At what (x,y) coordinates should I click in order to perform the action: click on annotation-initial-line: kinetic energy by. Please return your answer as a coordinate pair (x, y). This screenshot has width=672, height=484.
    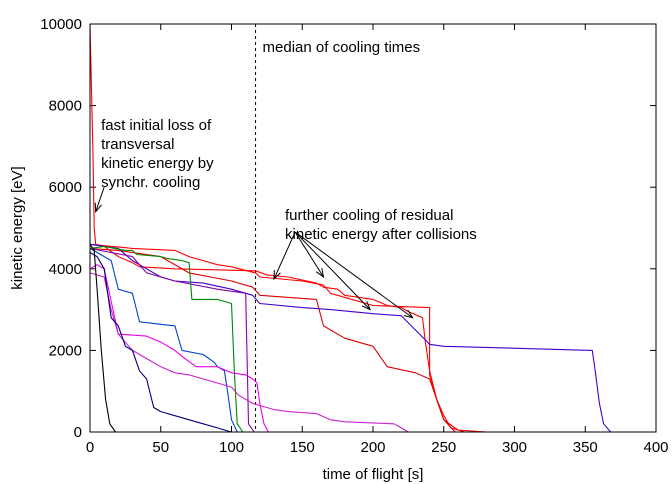
    Looking at the image, I should click on (157, 163).